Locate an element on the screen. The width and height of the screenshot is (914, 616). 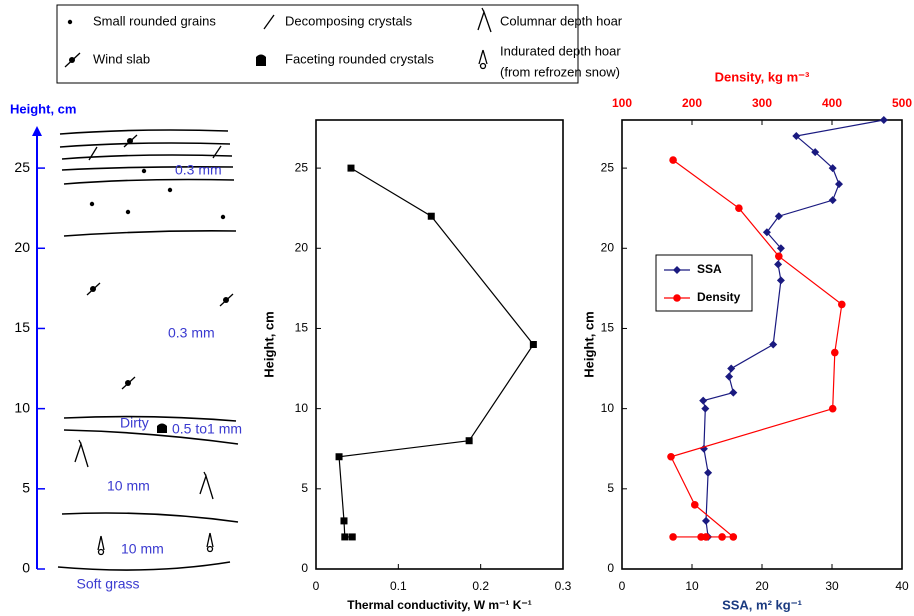
x2-axis-title: Density, kg m⁻³ is located at coordinates (762, 76).